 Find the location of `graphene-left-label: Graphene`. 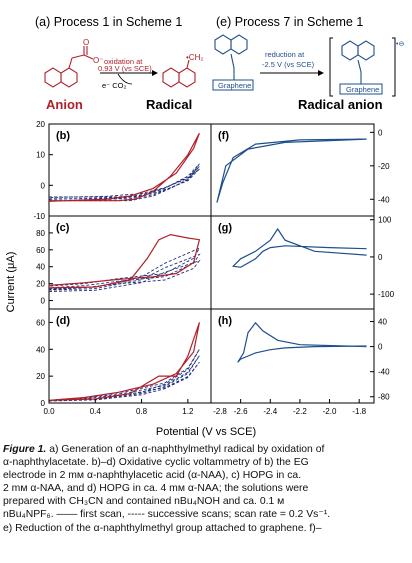

graphene-left-label: Graphene is located at coordinates (234, 85).